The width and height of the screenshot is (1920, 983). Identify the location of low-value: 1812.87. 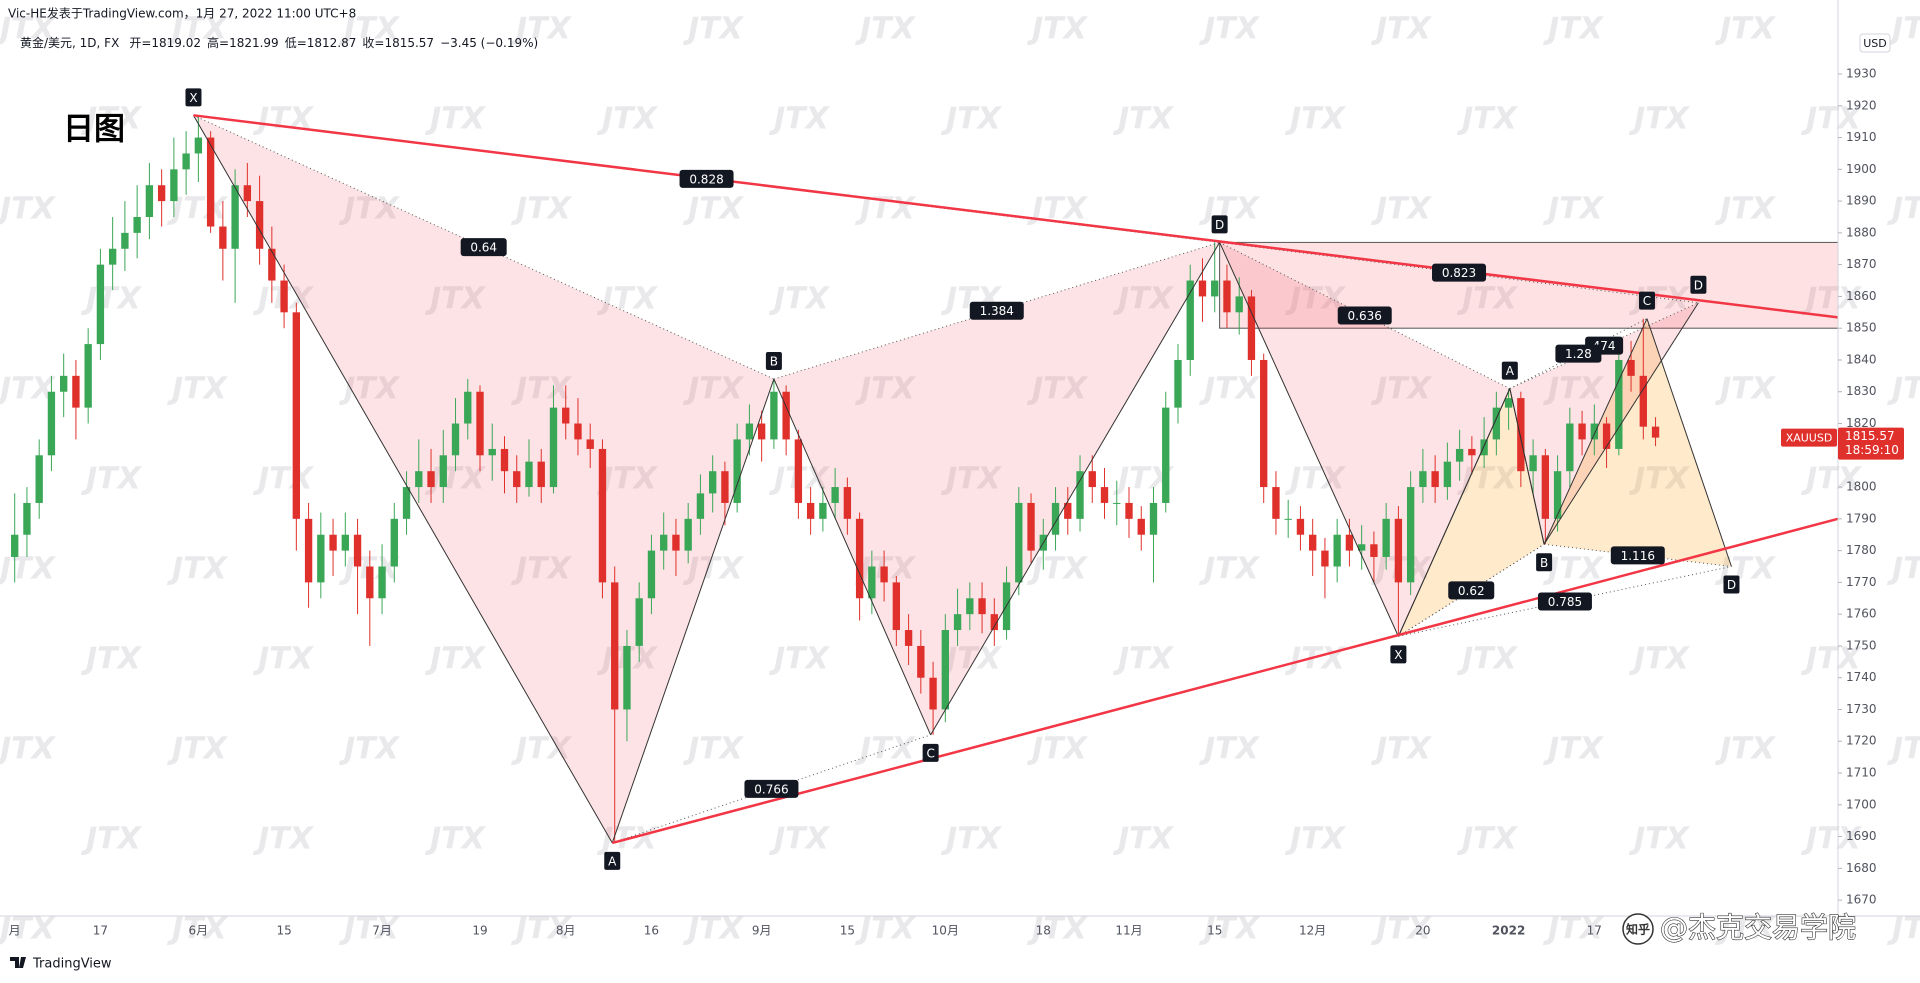
(332, 43).